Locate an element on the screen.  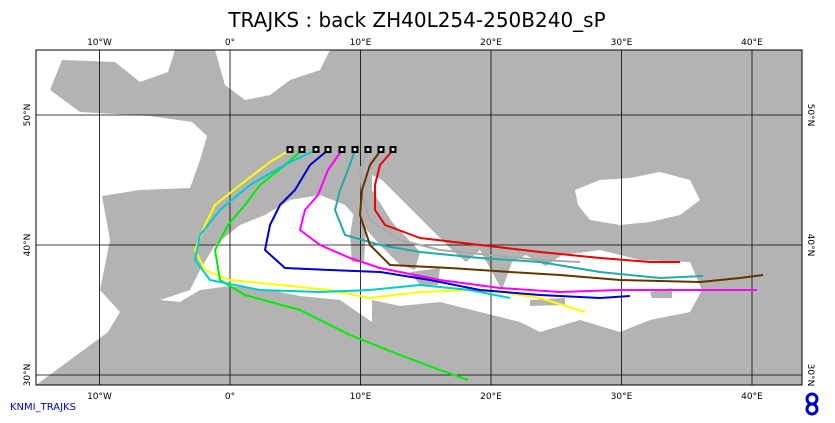
logo is located at coordinates (812, 404).